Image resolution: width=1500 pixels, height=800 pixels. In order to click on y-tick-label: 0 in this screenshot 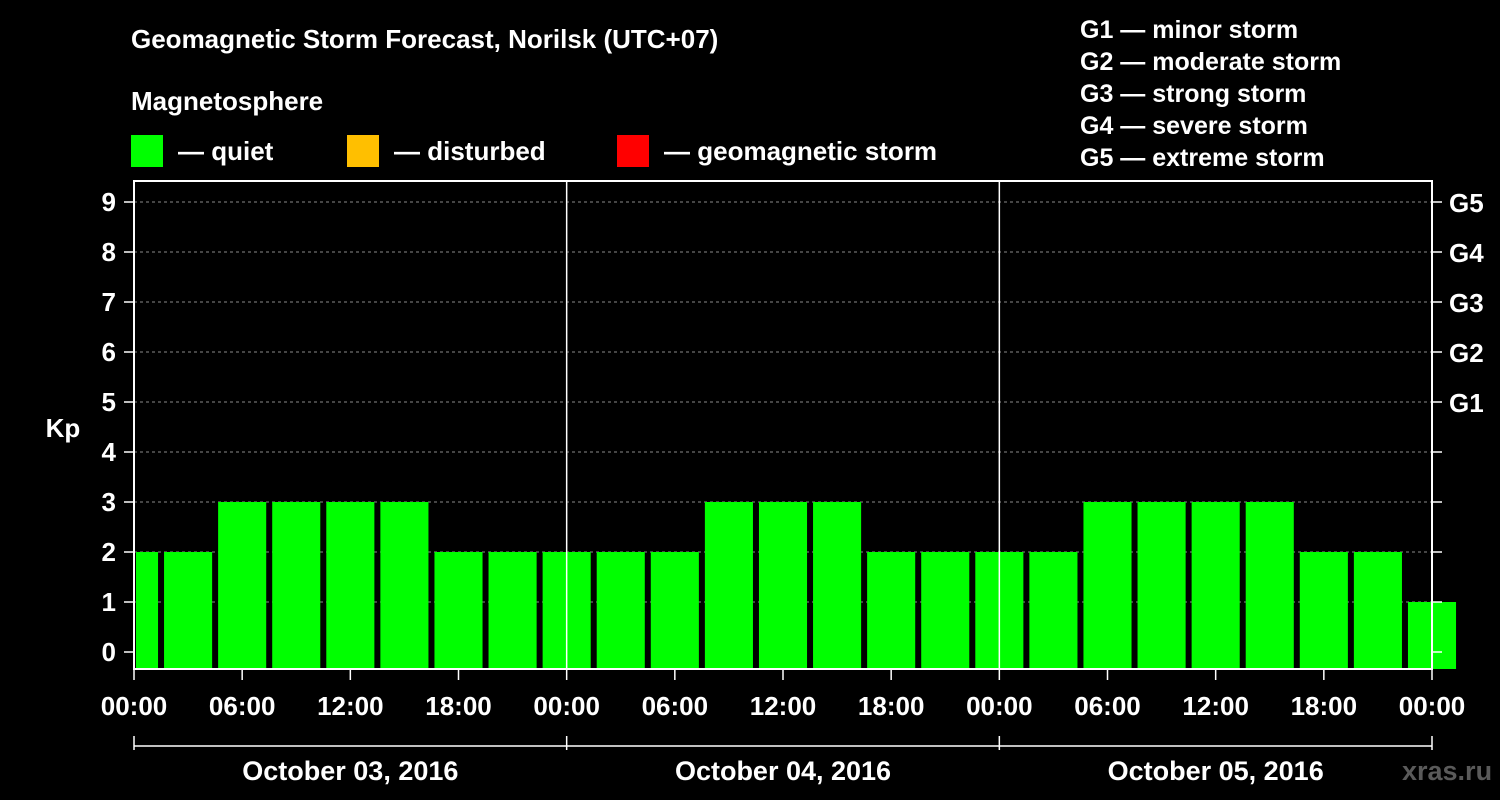, I will do `click(109, 652)`.